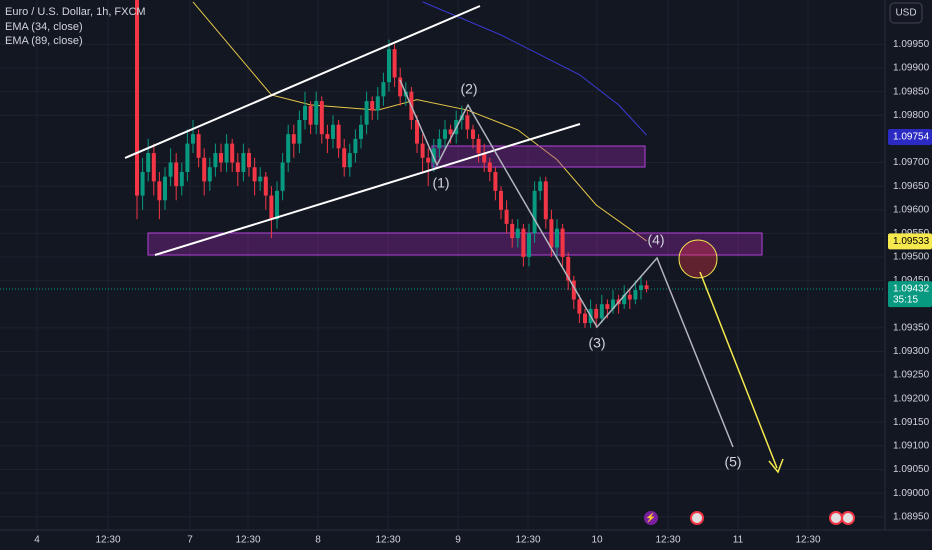 The image size is (932, 550). I want to click on y-tick-label: 1.09600, so click(911, 209).